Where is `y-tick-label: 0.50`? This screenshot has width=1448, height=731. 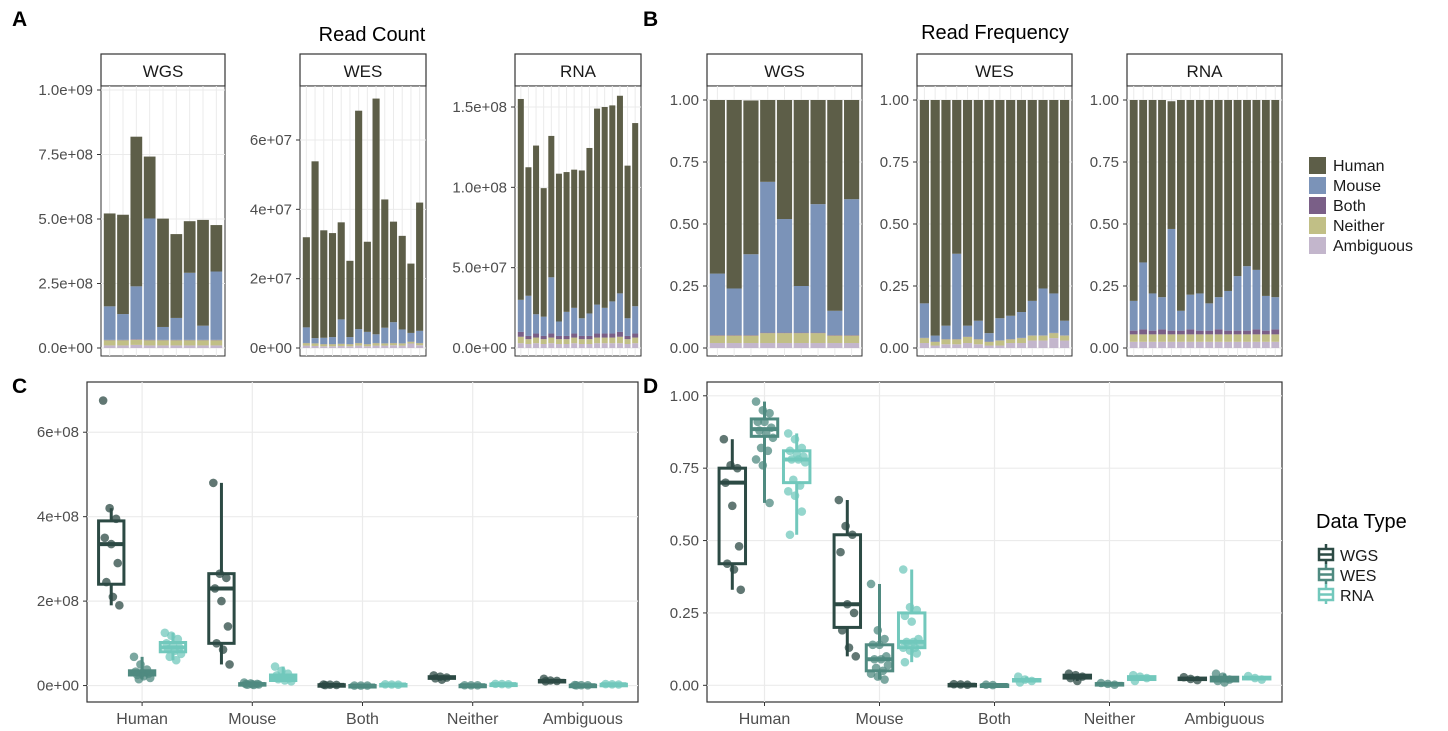 y-tick-label: 0.50 is located at coordinates (1104, 224).